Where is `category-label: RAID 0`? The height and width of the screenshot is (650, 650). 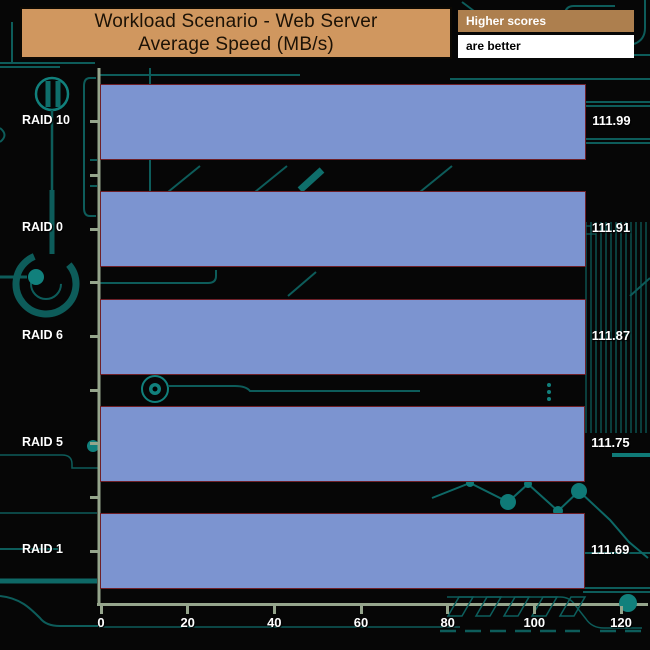 category-label: RAID 0 is located at coordinates (42, 227).